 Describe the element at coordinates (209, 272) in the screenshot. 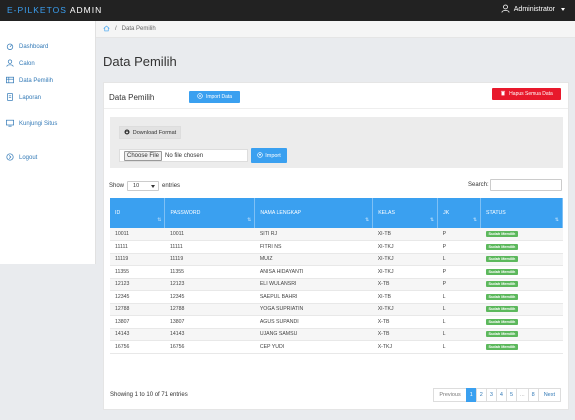

I see `table-cell-password: 11355` at that location.